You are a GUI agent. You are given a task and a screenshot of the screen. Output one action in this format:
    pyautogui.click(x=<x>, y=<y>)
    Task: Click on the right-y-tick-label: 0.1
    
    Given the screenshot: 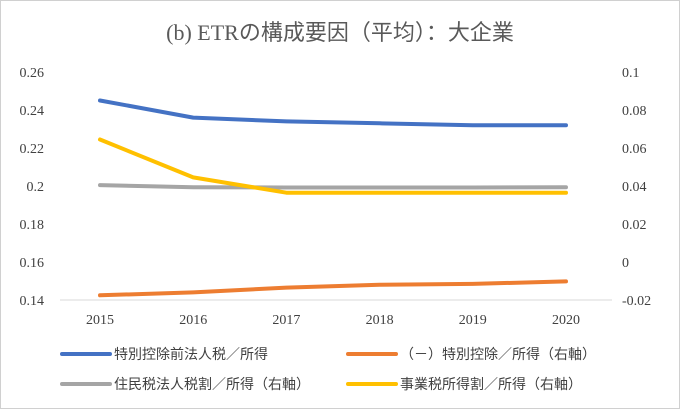 What is the action you would take?
    pyautogui.click(x=631, y=73)
    